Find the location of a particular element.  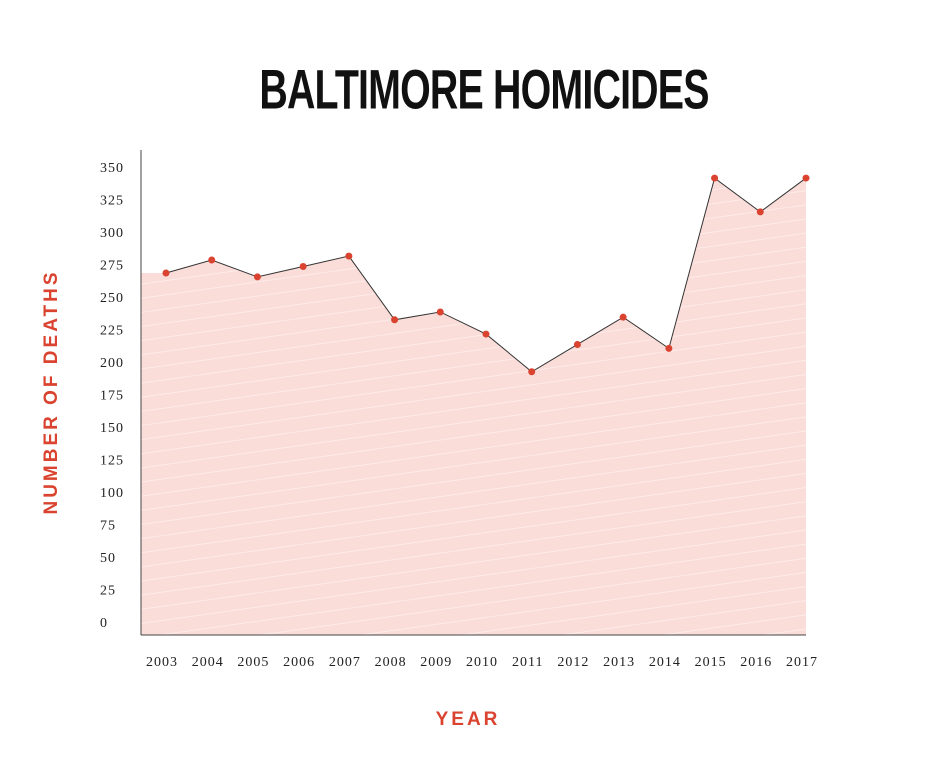

y-tick-label: 25 is located at coordinates (108, 591).